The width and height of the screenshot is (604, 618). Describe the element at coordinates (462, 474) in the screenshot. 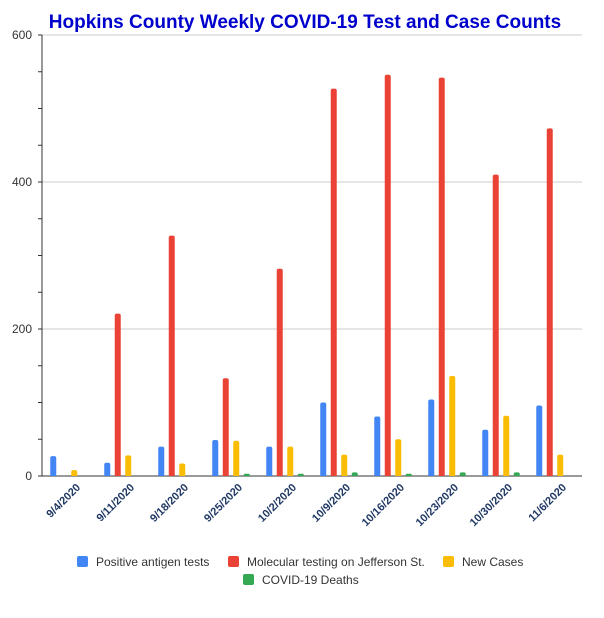

I see `bar-covid-19-deaths-10-23-2020` at that location.